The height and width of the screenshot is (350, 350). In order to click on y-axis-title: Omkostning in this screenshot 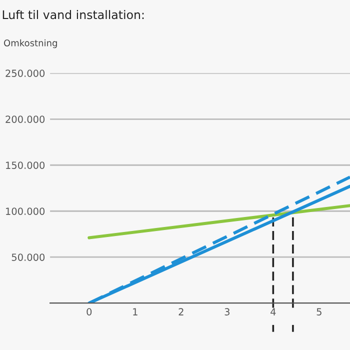, I will do `click(30, 43)`.